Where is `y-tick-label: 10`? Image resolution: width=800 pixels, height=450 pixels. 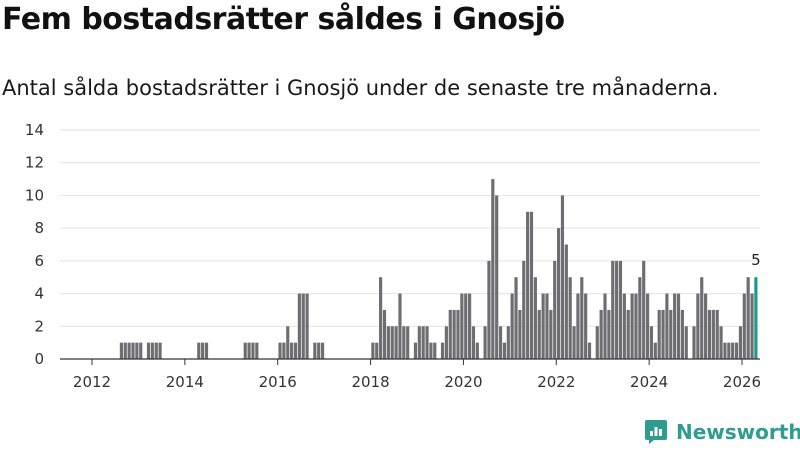 y-tick-label: 10 is located at coordinates (34, 195).